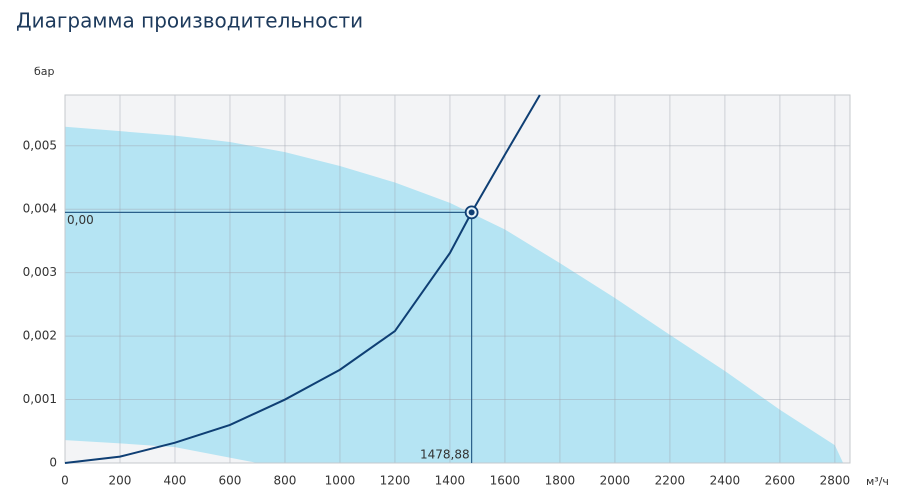 Image resolution: width=900 pixels, height=499 pixels. I want to click on x-tick-label: 800, so click(285, 481).